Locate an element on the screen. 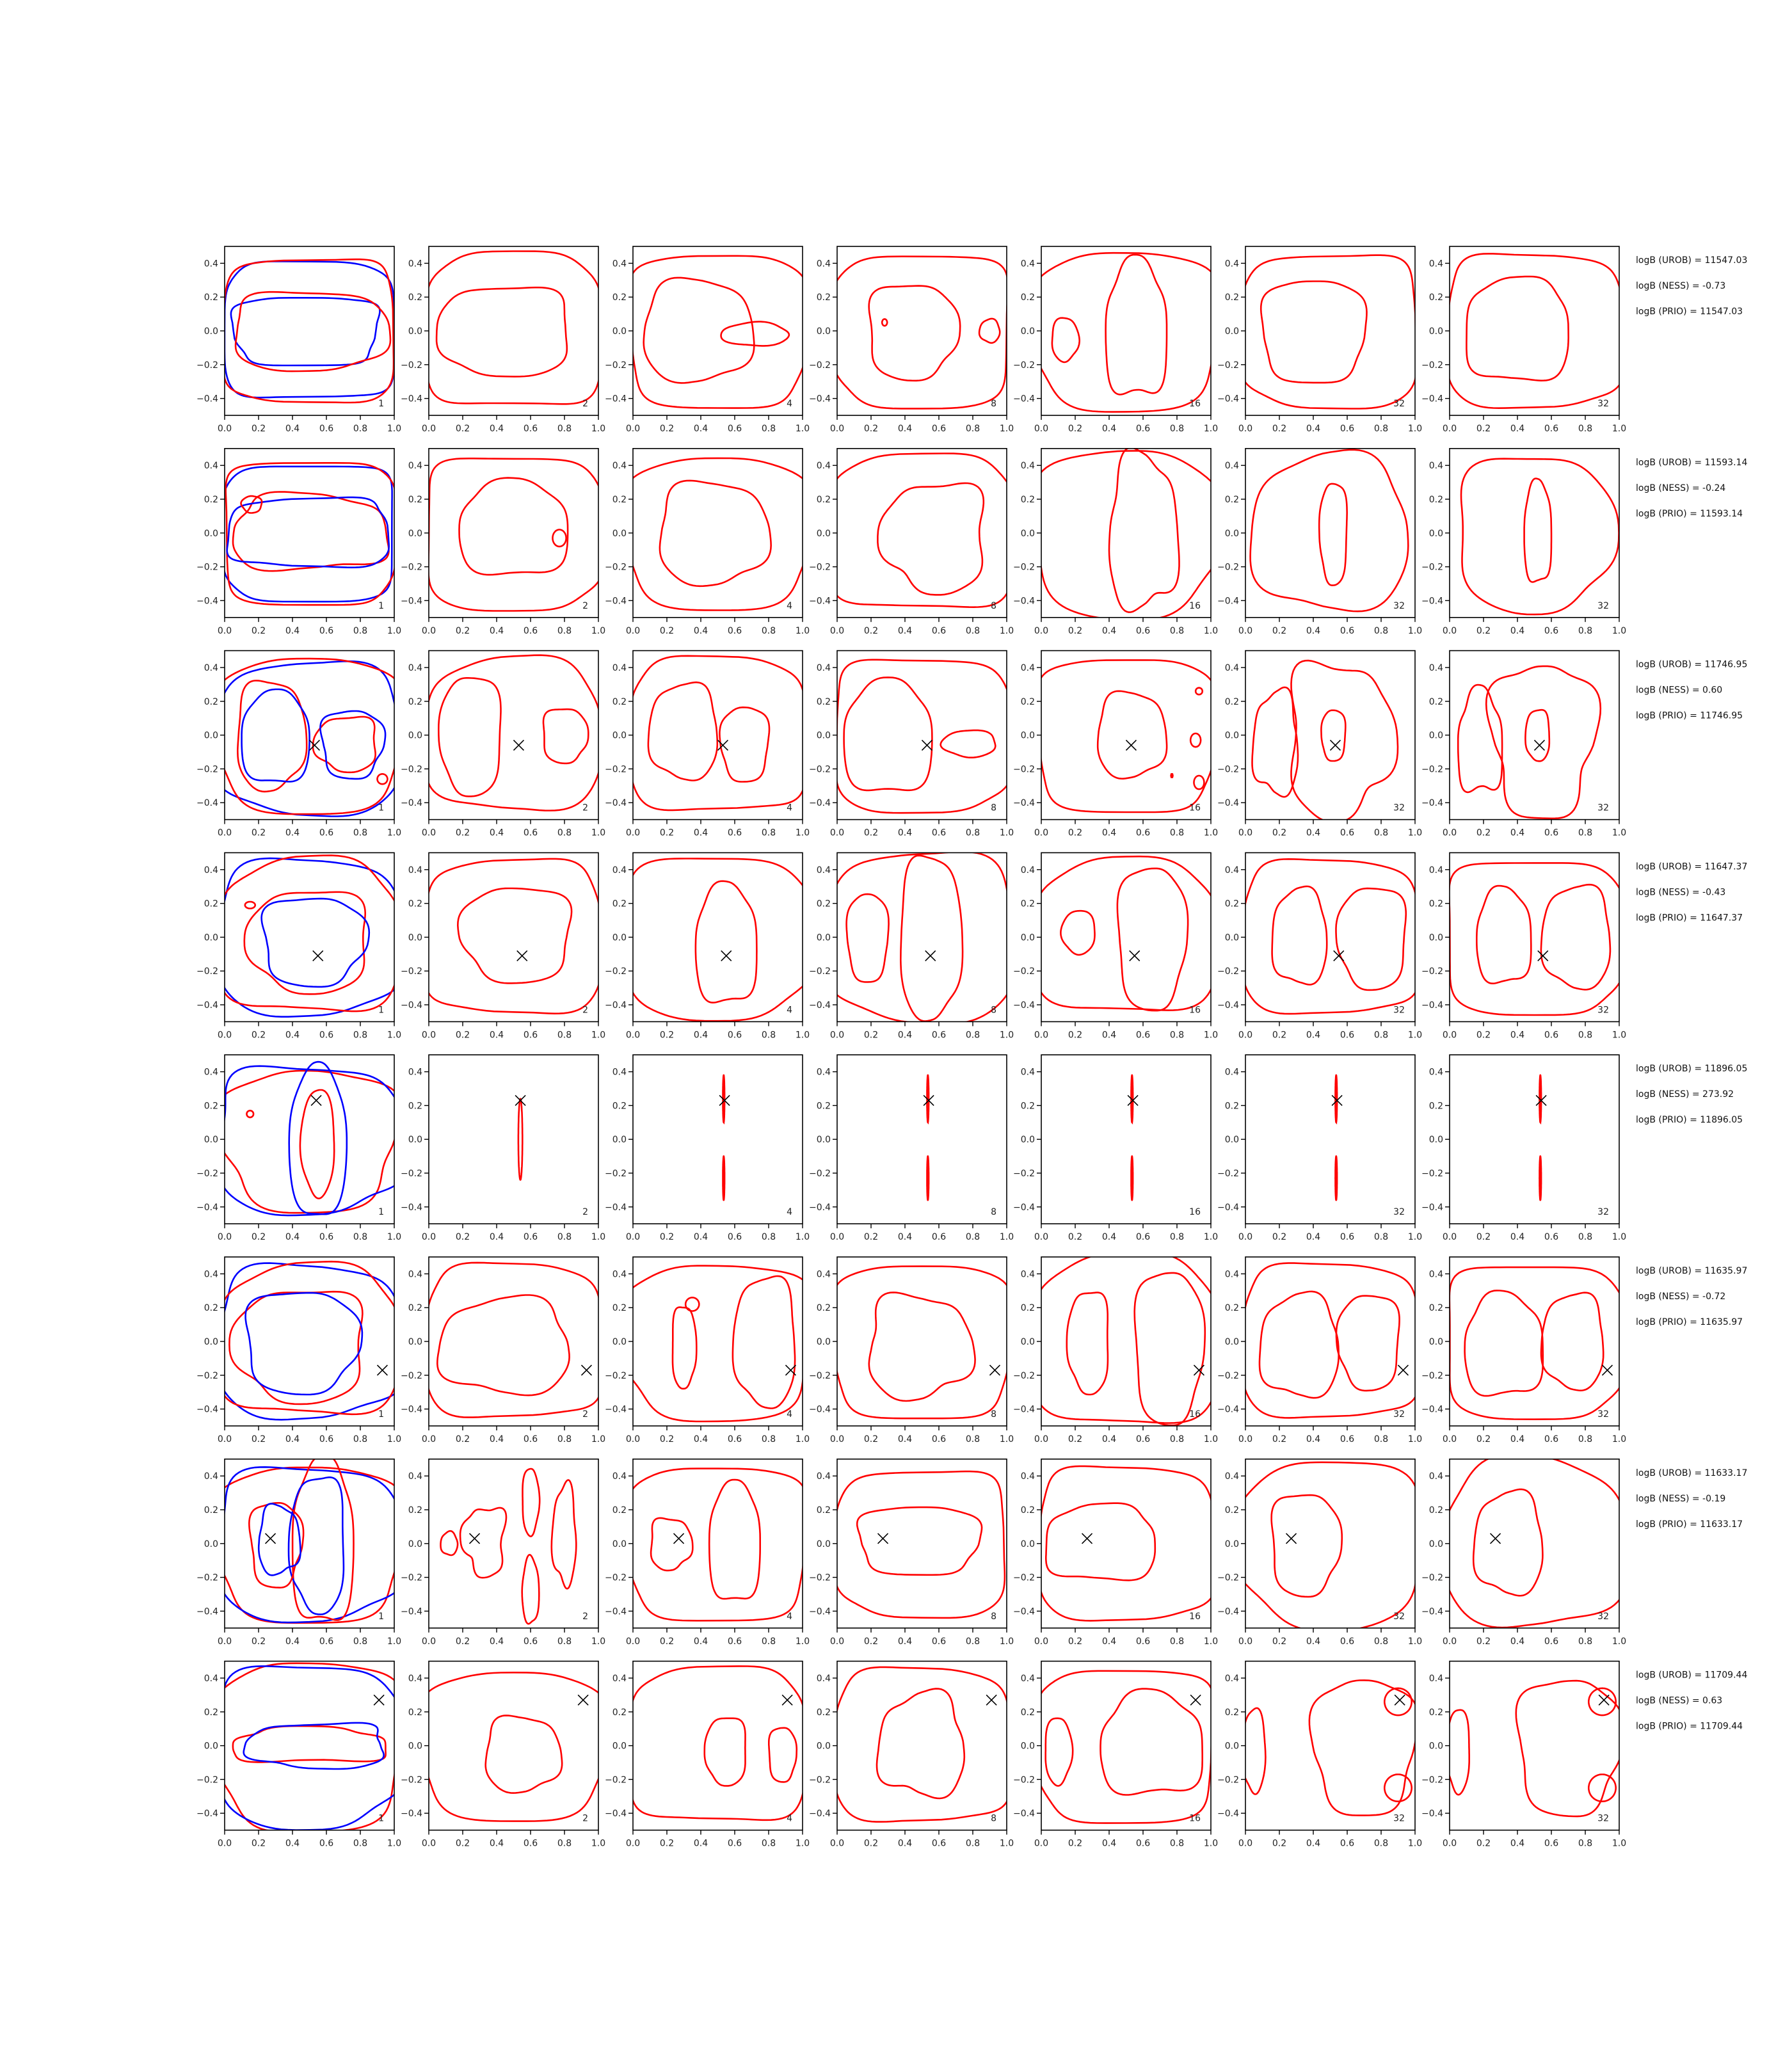 This screenshot has width=1792, height=2048. panel-r4-c5: 0.0 0.2 0.4 0.6 0.8 1.0 0.4 0.2 0.0 −0.2 −0.4 16 is located at coordinates (1115, 946).